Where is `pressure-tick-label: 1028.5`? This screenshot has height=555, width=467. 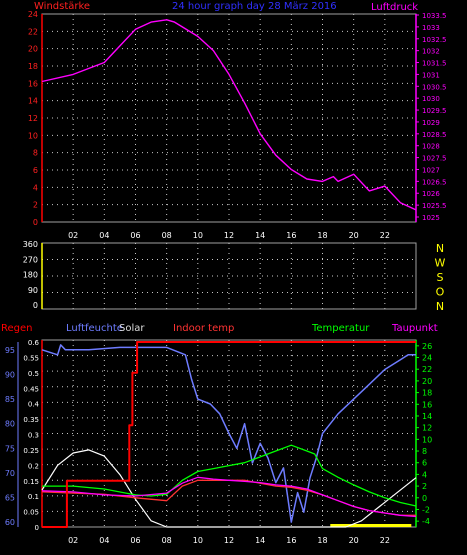 pressure-tick-label: 1028.5 is located at coordinates (434, 135).